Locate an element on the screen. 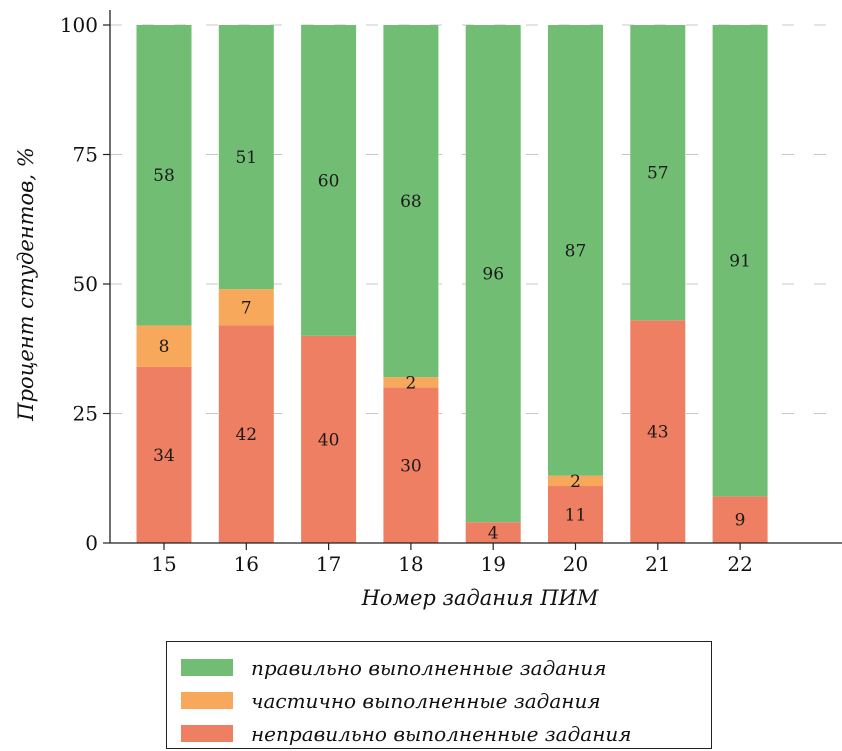 The height and width of the screenshot is (751, 842). data-label: 51 is located at coordinates (246, 158).